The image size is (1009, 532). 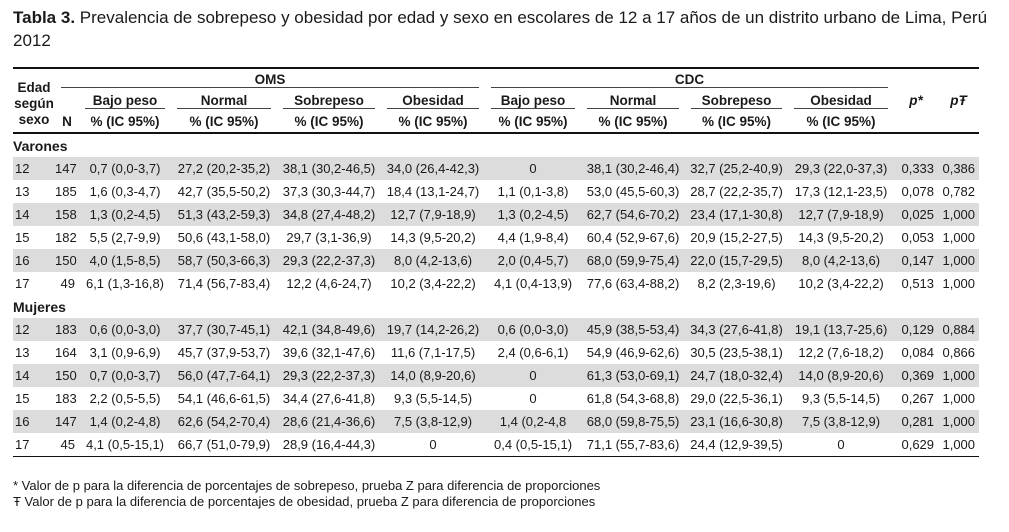 What do you see at coordinates (224, 121) in the screenshot?
I see `header-ic-2: % (IC 95%)` at bounding box center [224, 121].